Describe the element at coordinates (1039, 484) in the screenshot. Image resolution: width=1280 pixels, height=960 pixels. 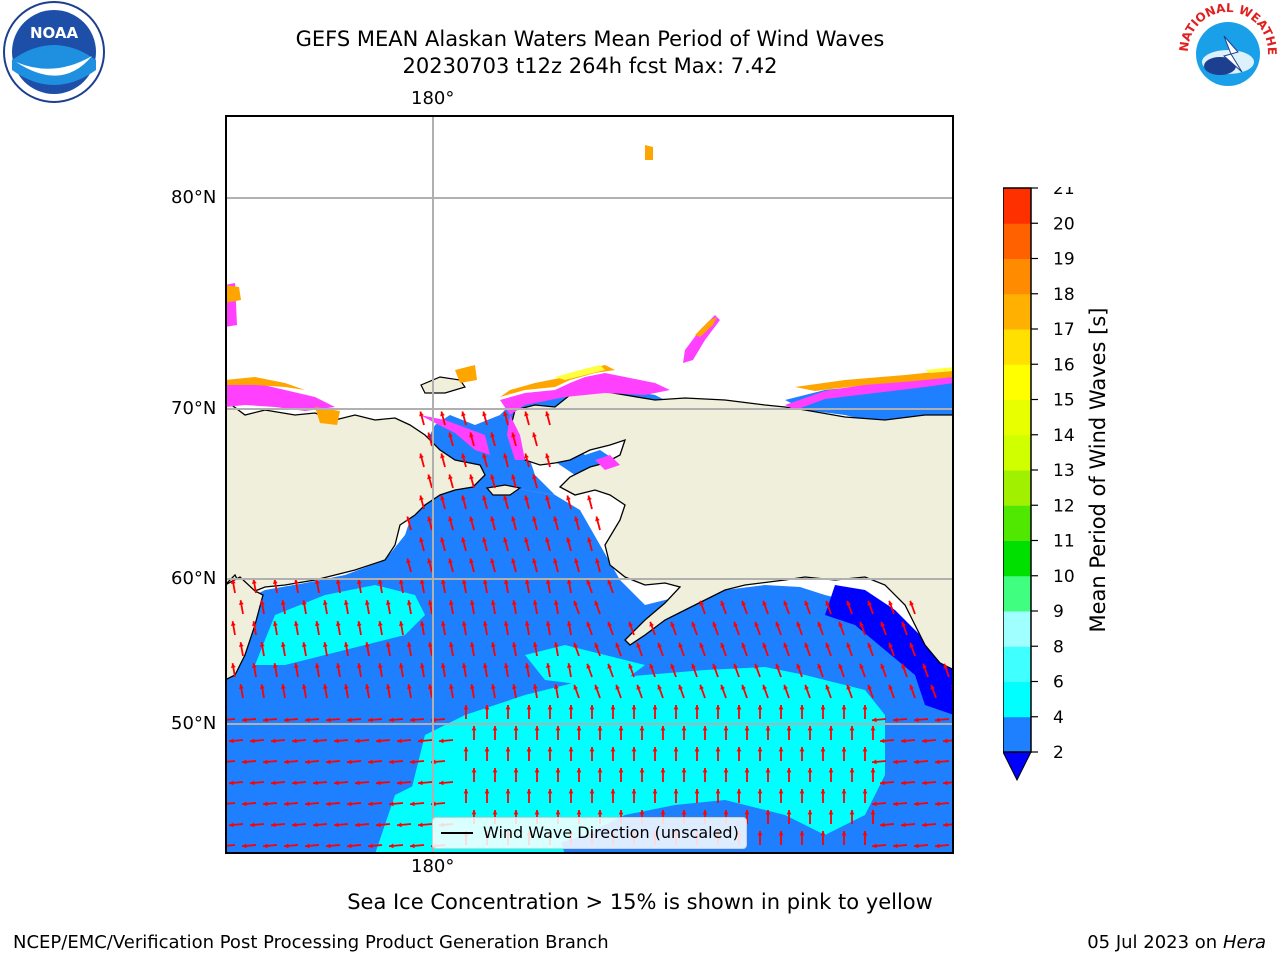
I see `colorbar: 2 4 6 8 9 10 11 12 13 14 15 16 17 18 19 20 21` at that location.